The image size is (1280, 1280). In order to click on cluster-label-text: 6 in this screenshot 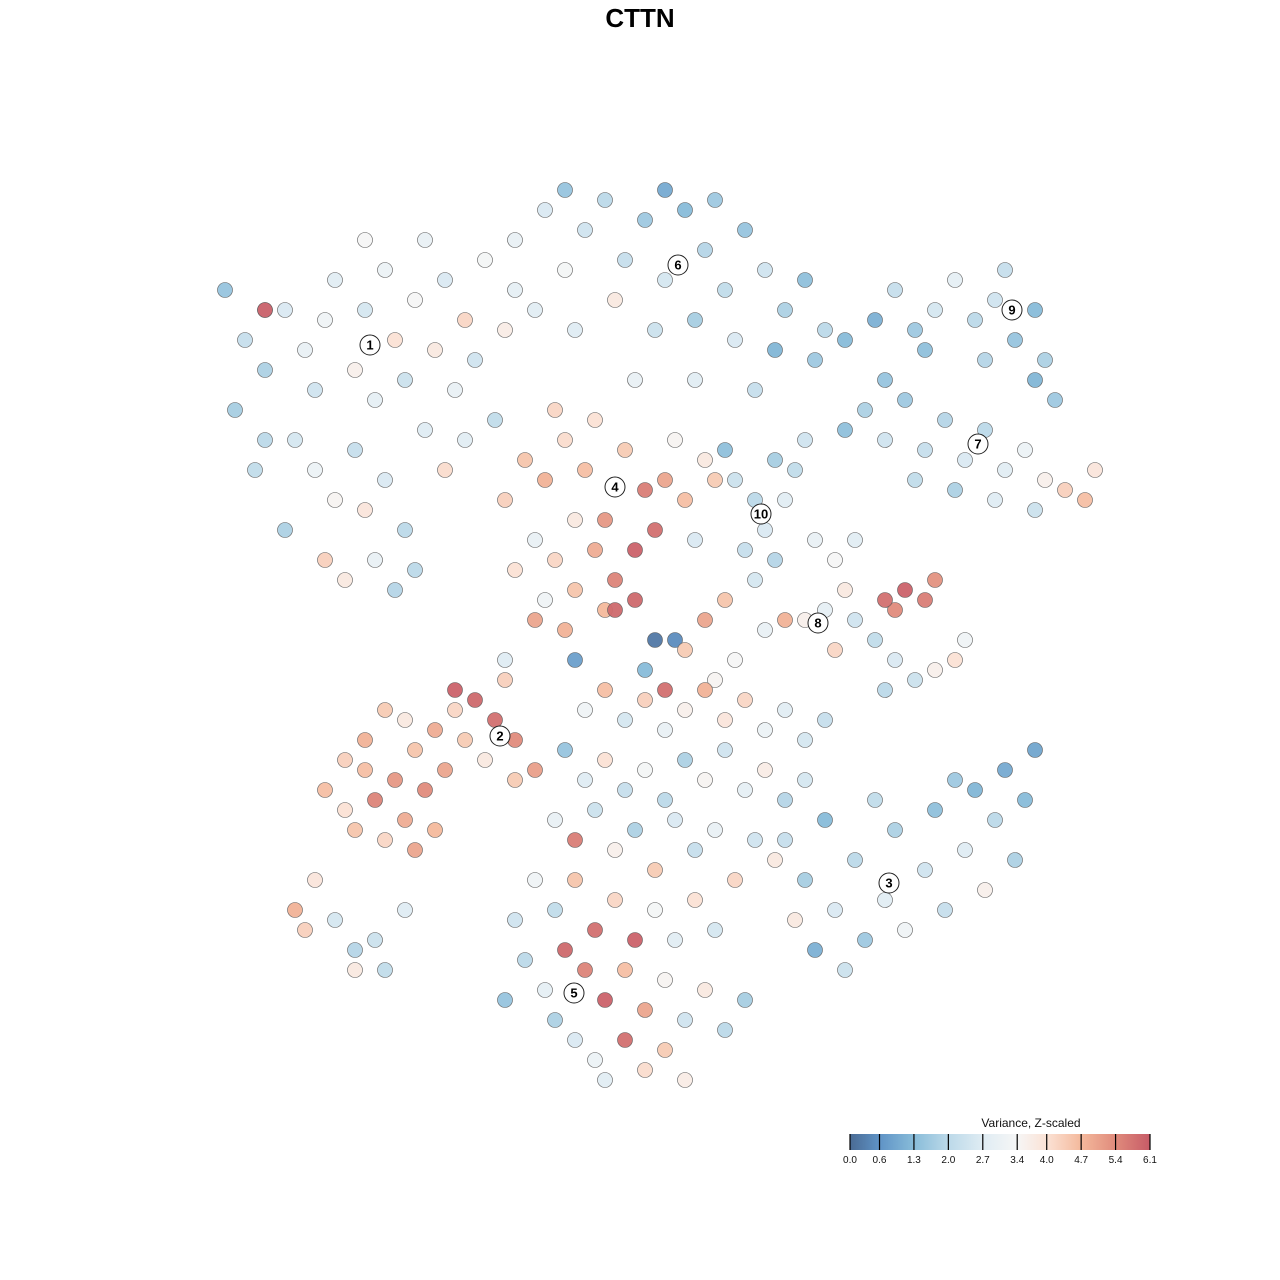, I will do `click(677, 265)`.